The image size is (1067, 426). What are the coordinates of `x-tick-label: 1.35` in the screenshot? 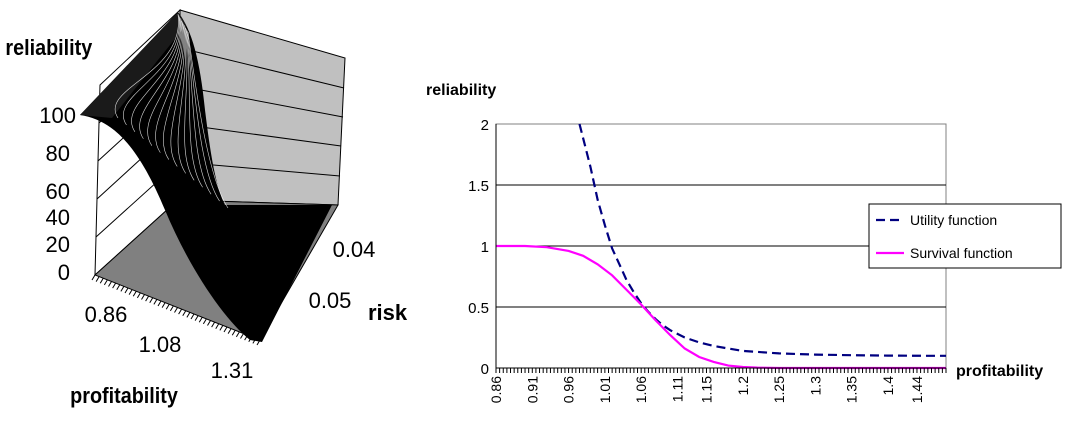 It's located at (852, 389).